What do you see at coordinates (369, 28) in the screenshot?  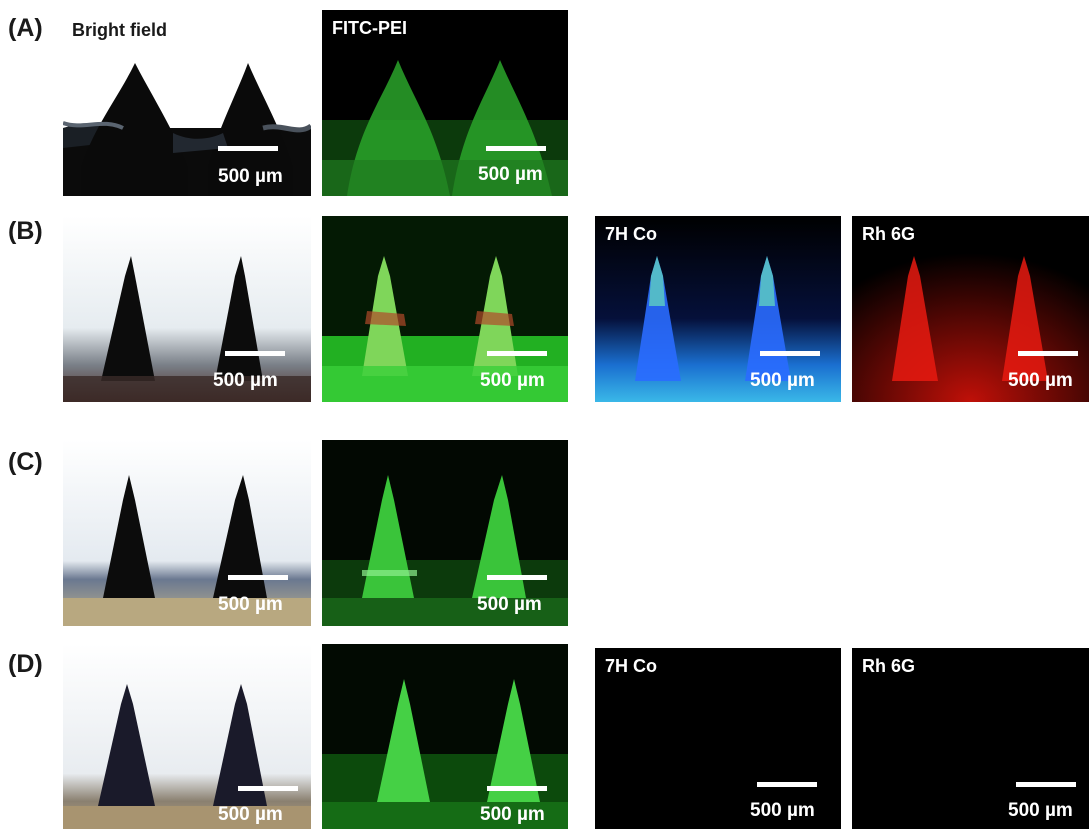 I see `column-title-fitc-pei: FITC-PEI` at bounding box center [369, 28].